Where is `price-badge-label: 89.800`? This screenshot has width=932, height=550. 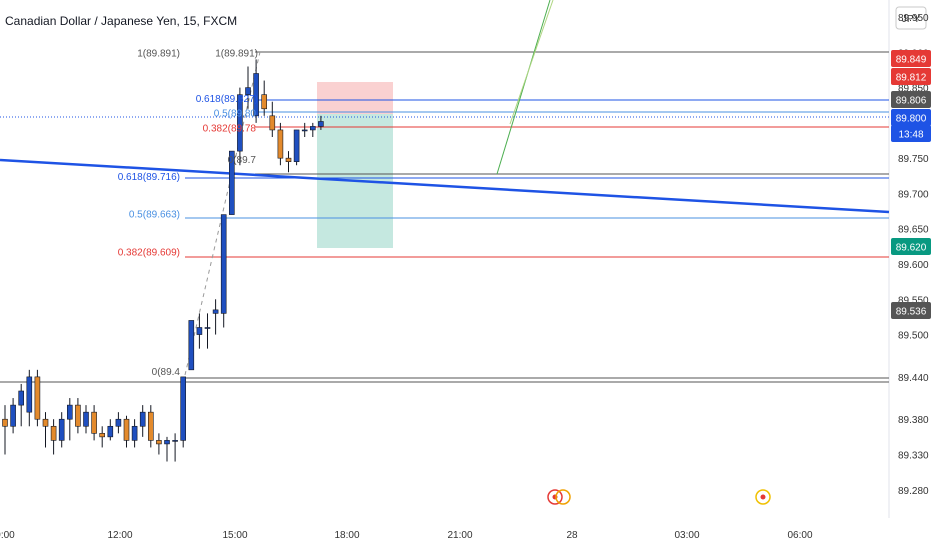 price-badge-label: 89.800 is located at coordinates (911, 119).